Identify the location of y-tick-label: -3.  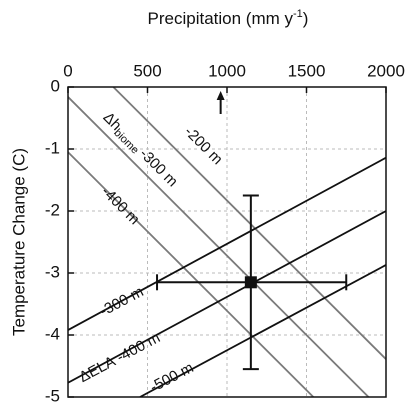
(52, 271).